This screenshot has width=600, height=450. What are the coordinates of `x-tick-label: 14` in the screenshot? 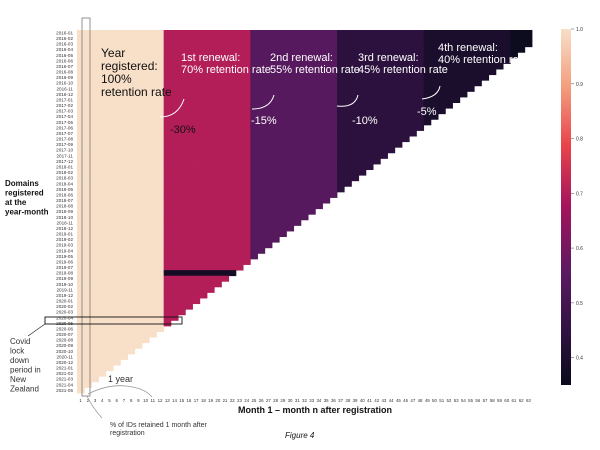 It's located at (174, 400).